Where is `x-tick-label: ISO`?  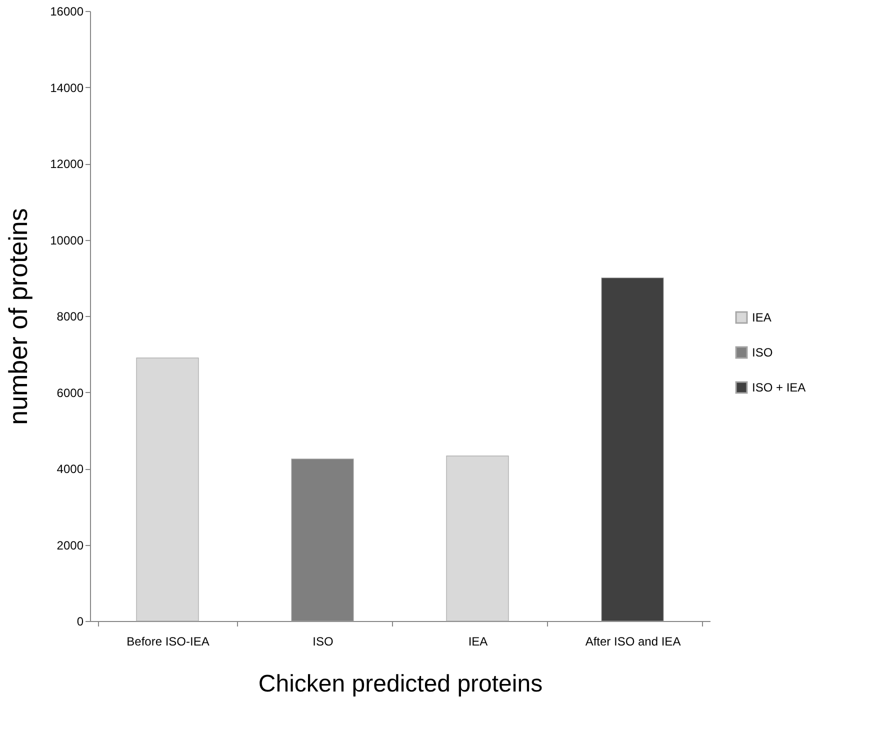
x-tick-label: ISO is located at coordinates (323, 641).